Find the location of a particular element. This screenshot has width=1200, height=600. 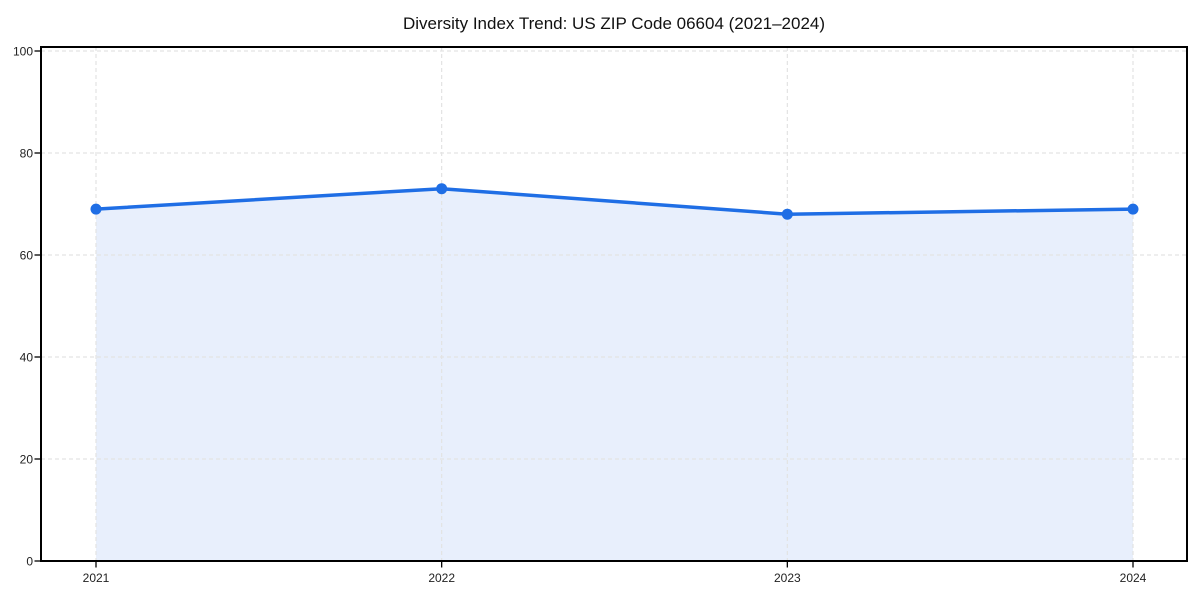

y-tick-label: 0 is located at coordinates (29, 562).